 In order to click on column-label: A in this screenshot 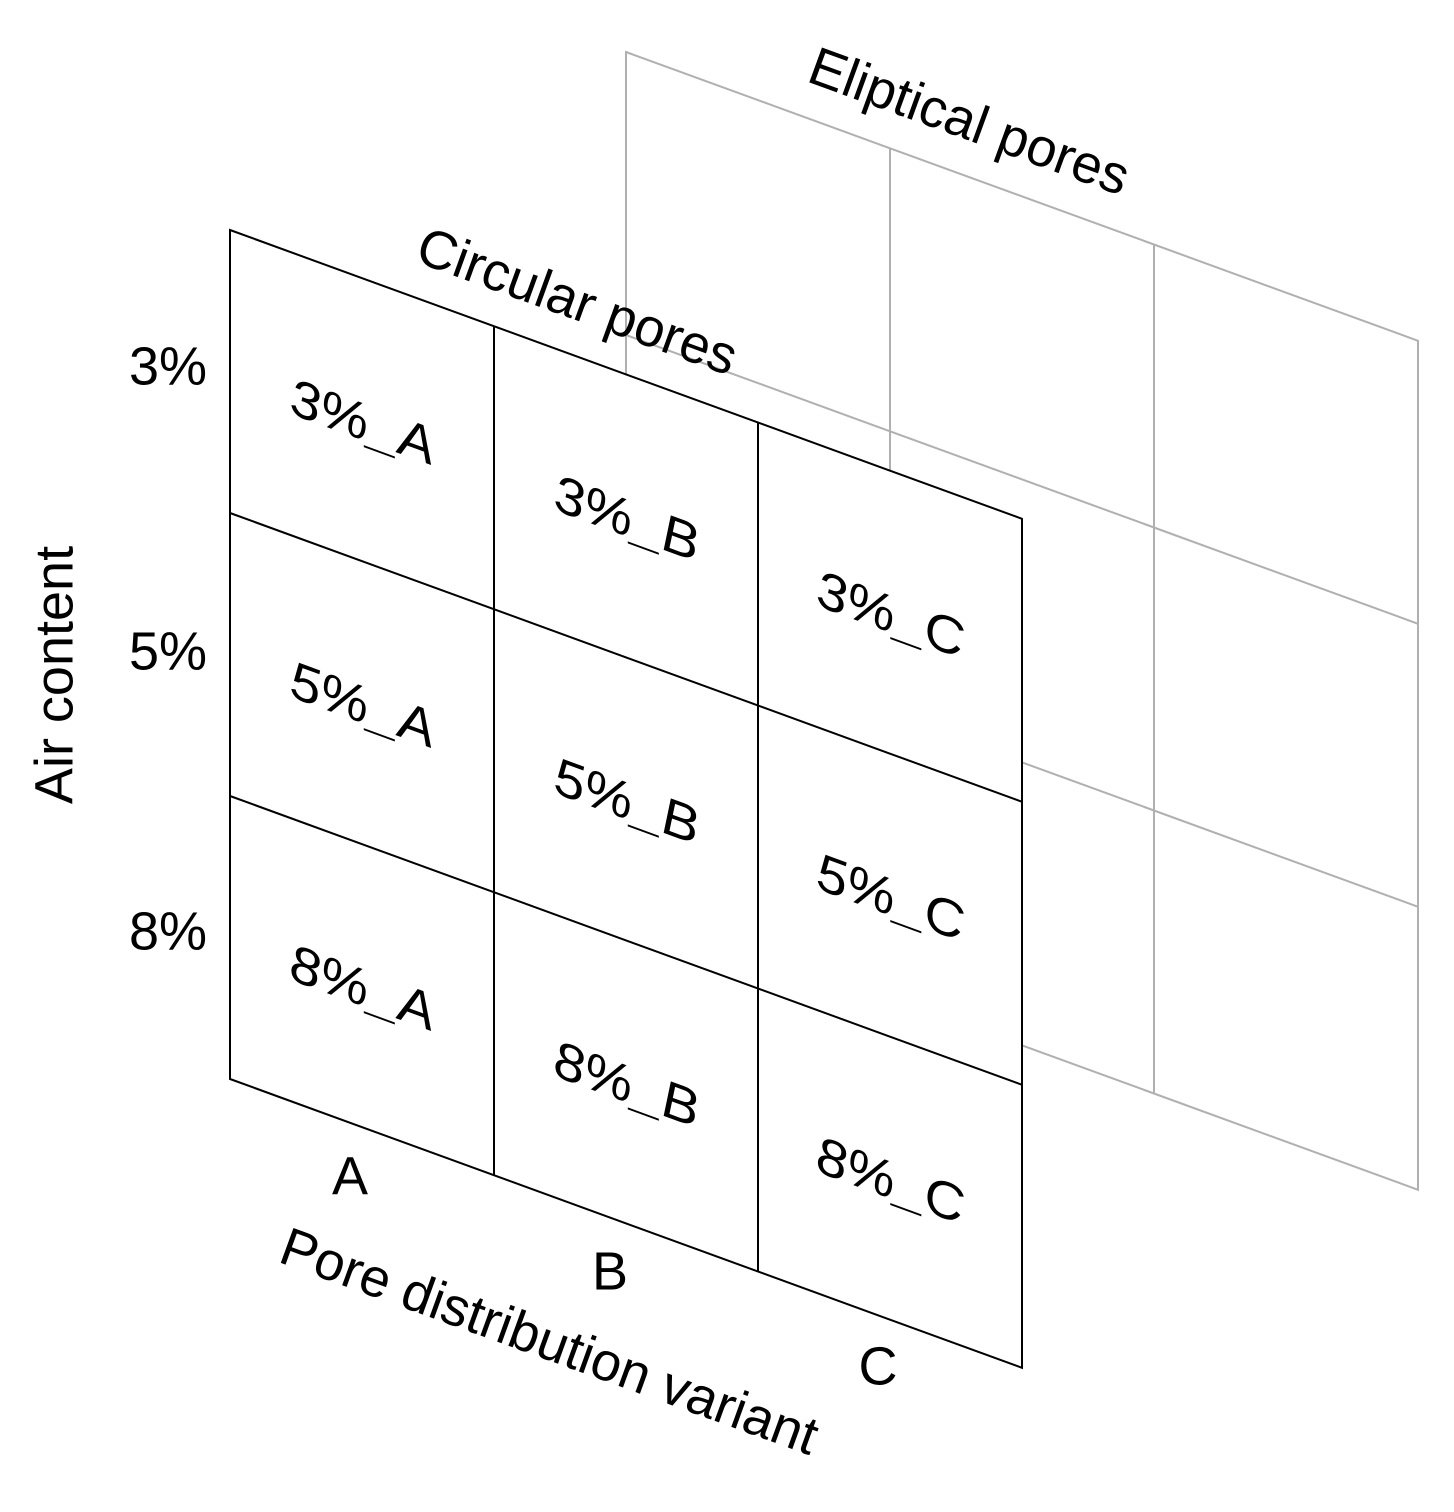, I will do `click(350, 1176)`.